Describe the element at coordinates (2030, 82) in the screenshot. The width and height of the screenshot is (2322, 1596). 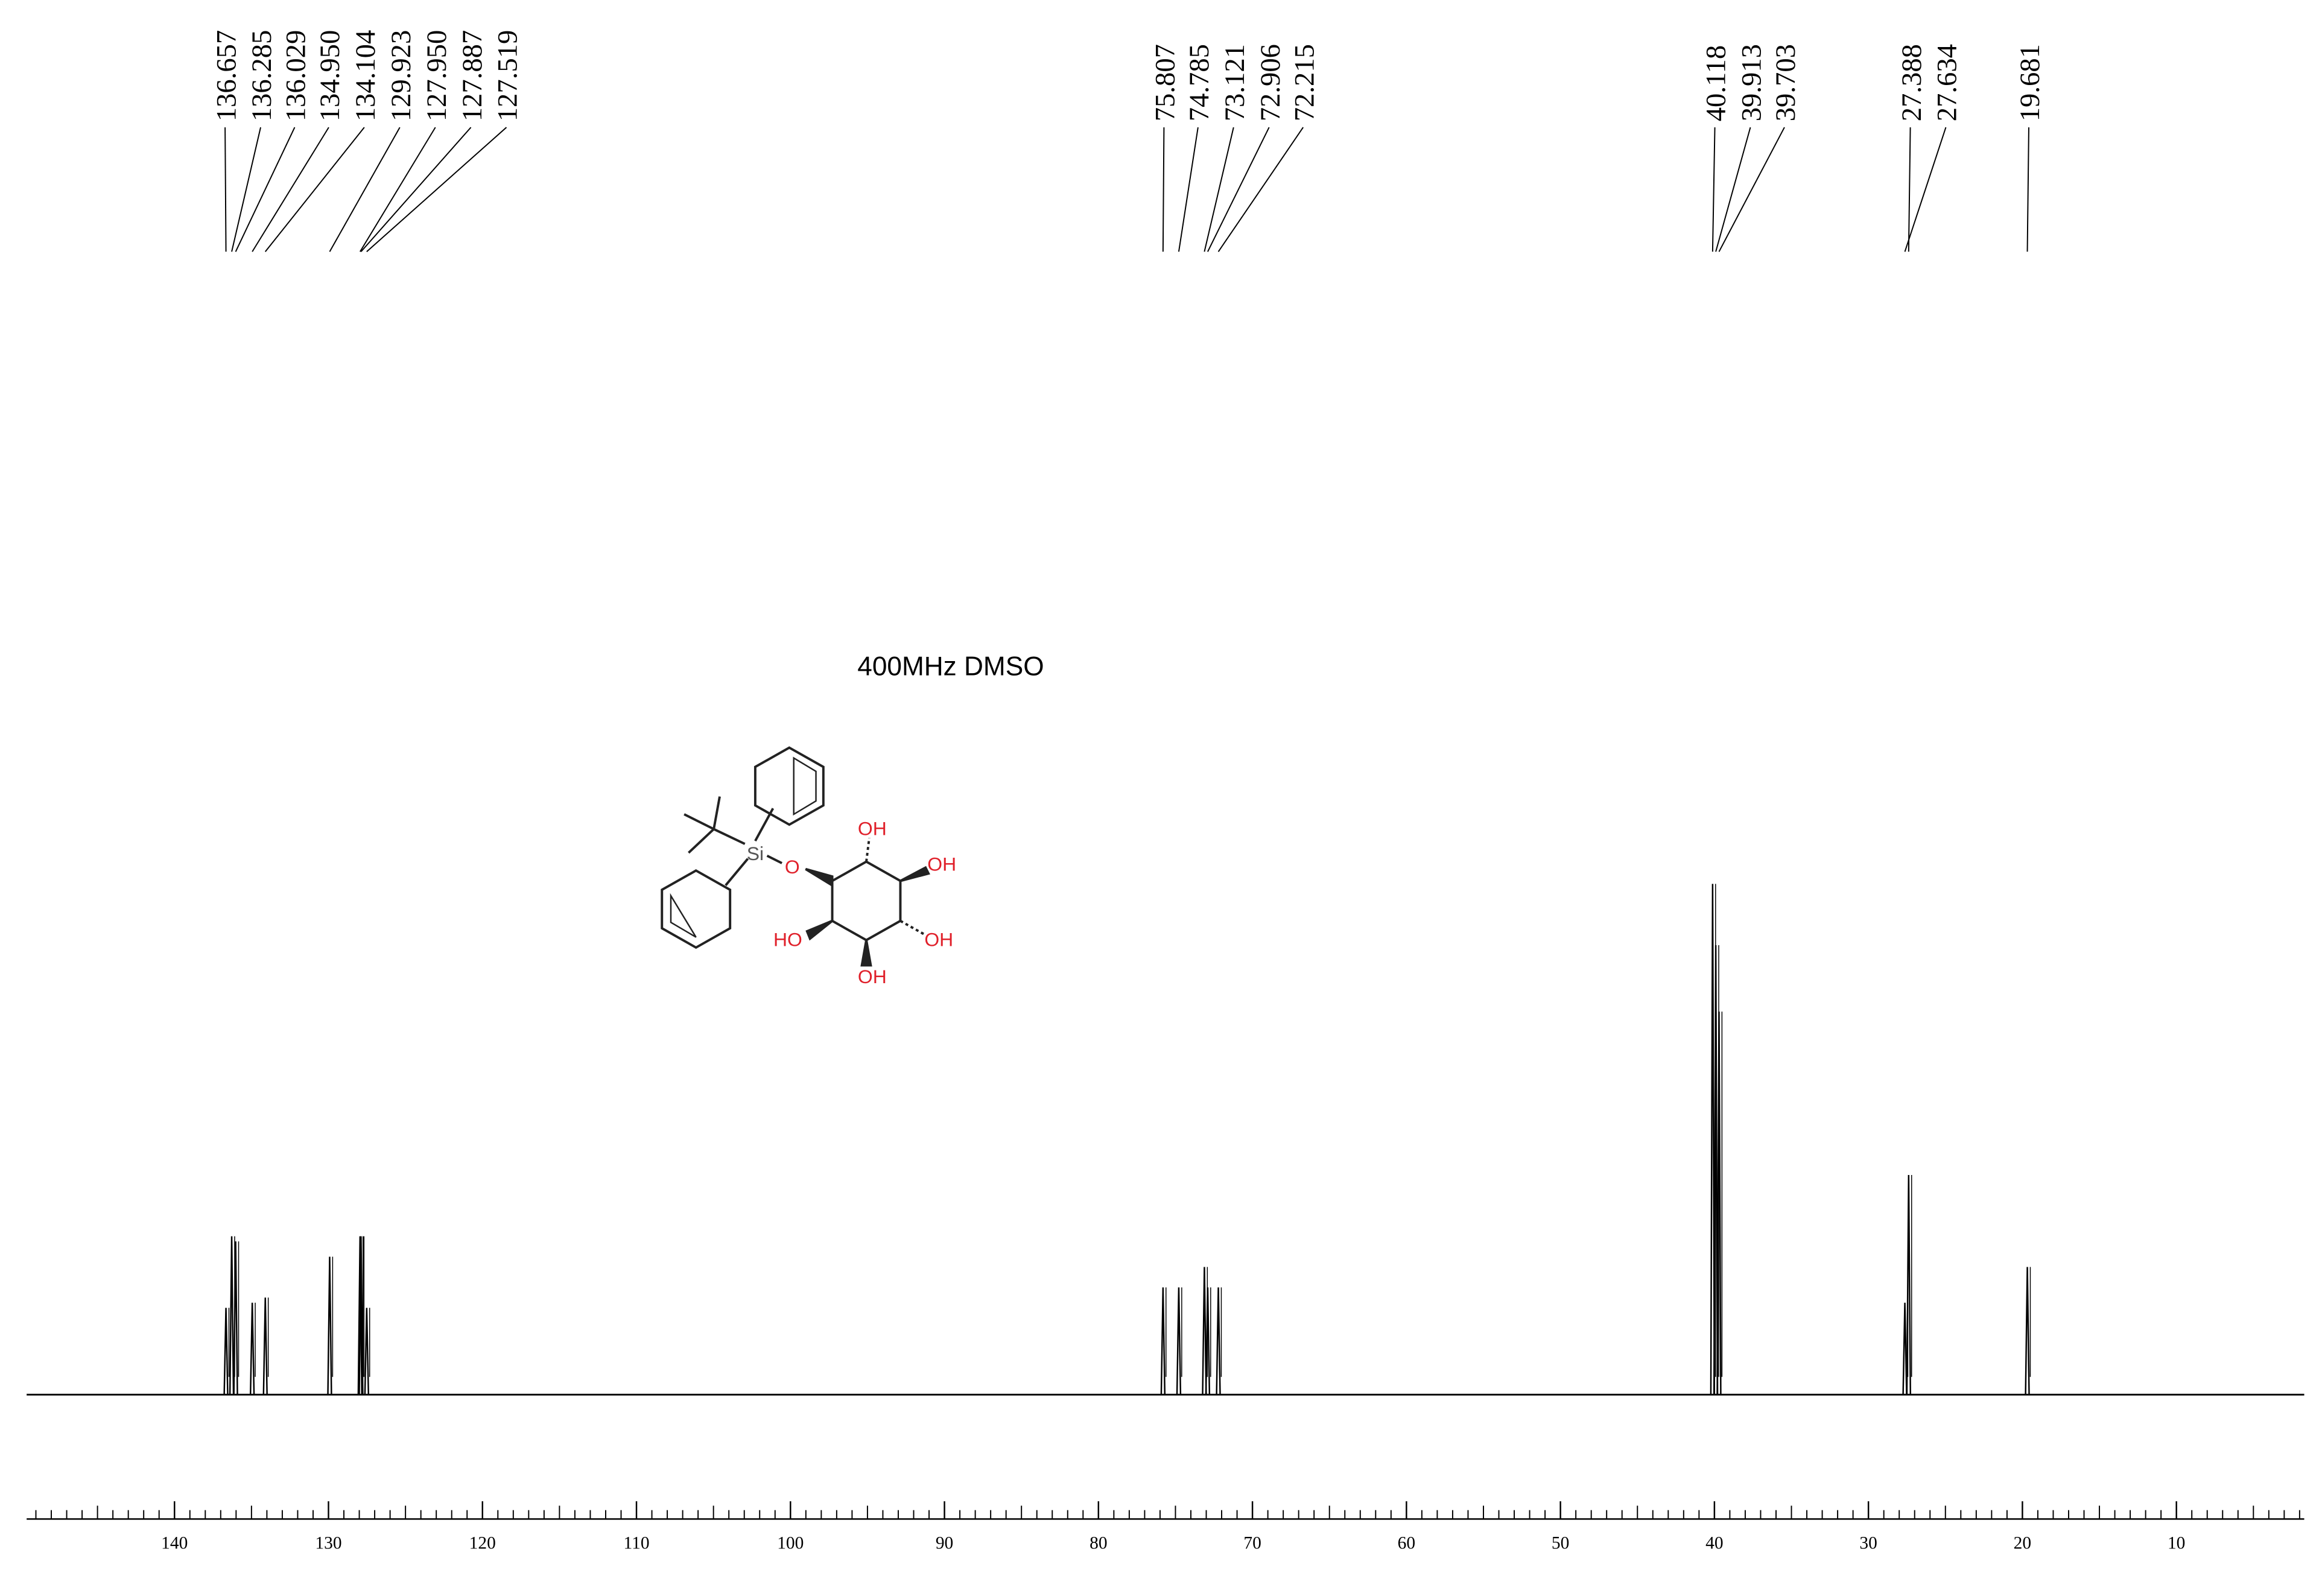
I see `peak-label: 19.681` at that location.